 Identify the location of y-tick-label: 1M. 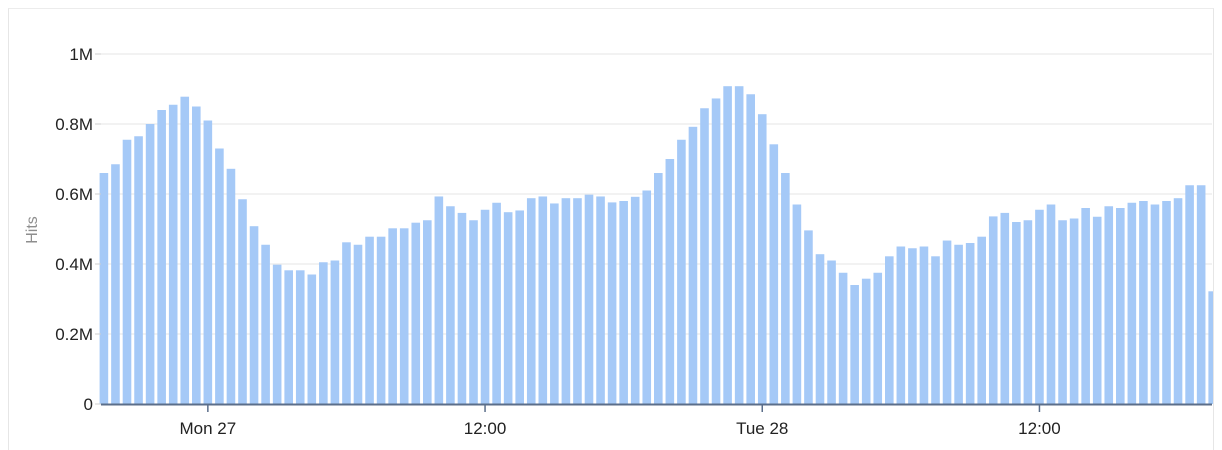
(81, 54).